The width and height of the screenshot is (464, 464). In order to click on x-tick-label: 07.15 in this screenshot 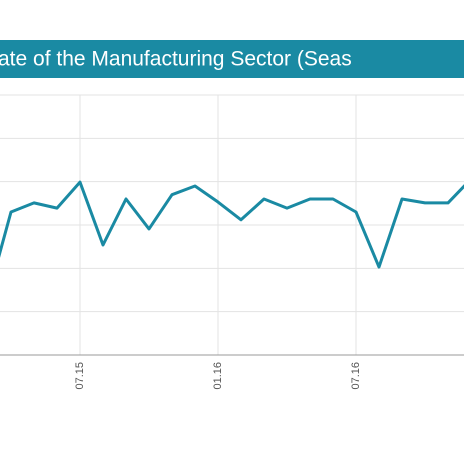, I will do `click(80, 376)`.